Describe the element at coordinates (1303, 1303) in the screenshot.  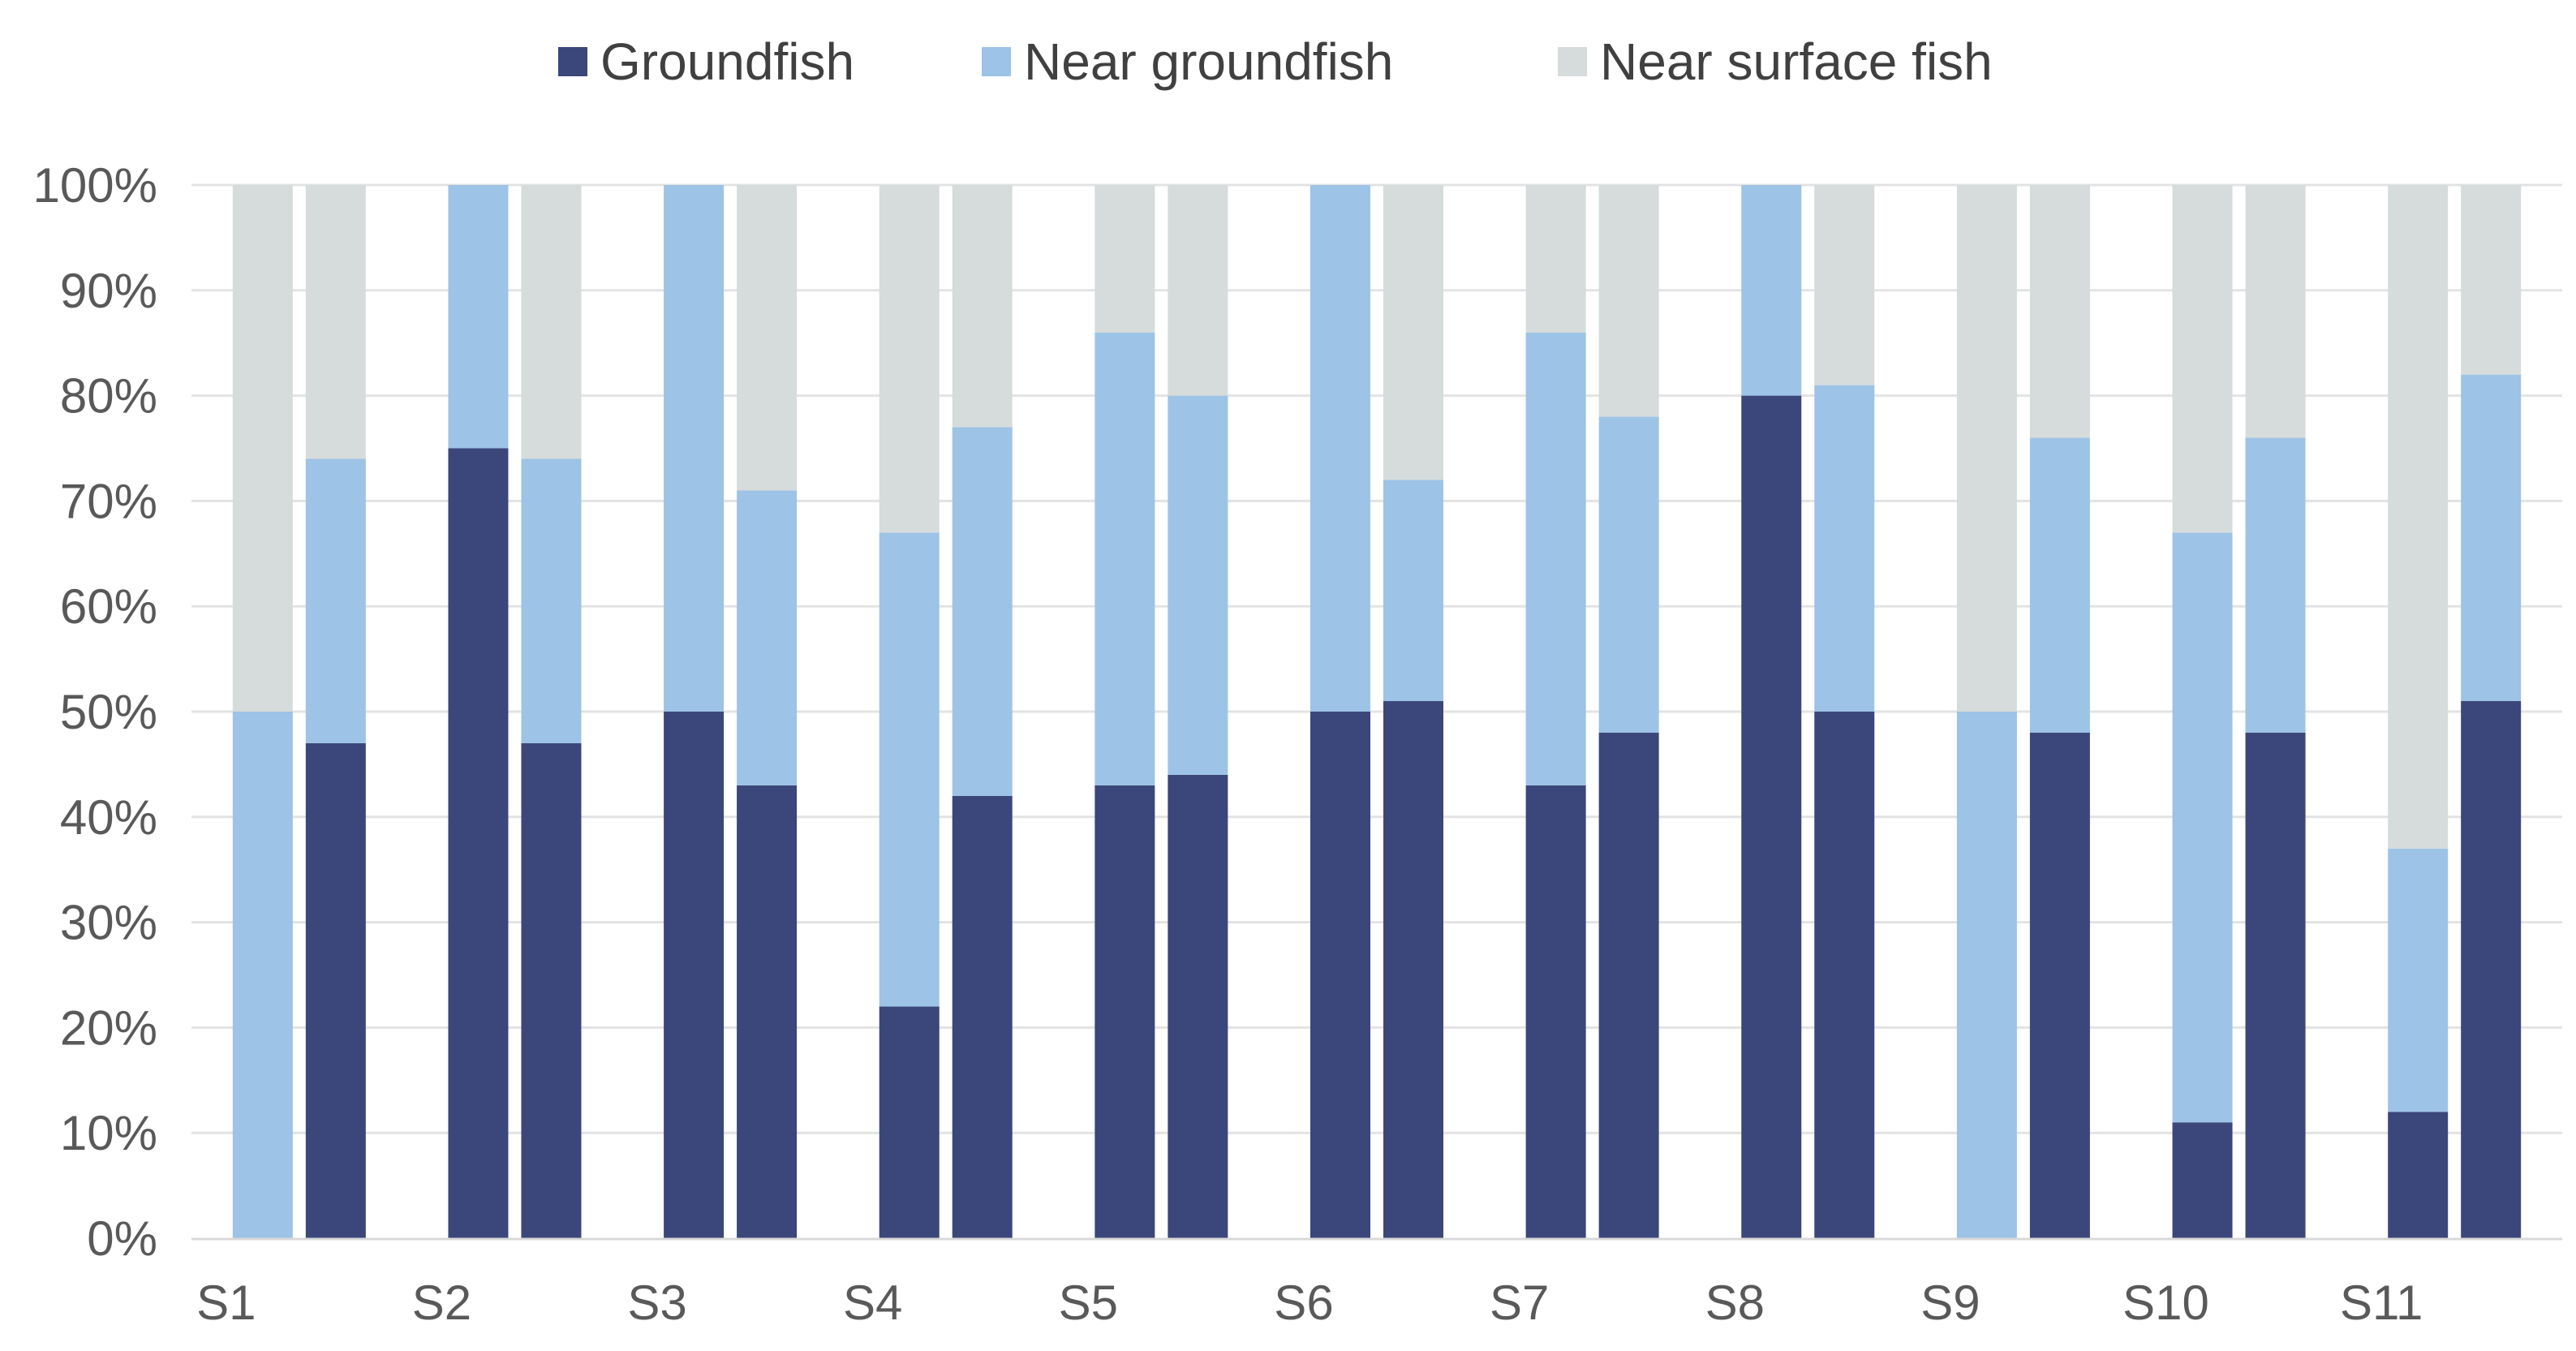
I see `x-tick-label: S6` at that location.